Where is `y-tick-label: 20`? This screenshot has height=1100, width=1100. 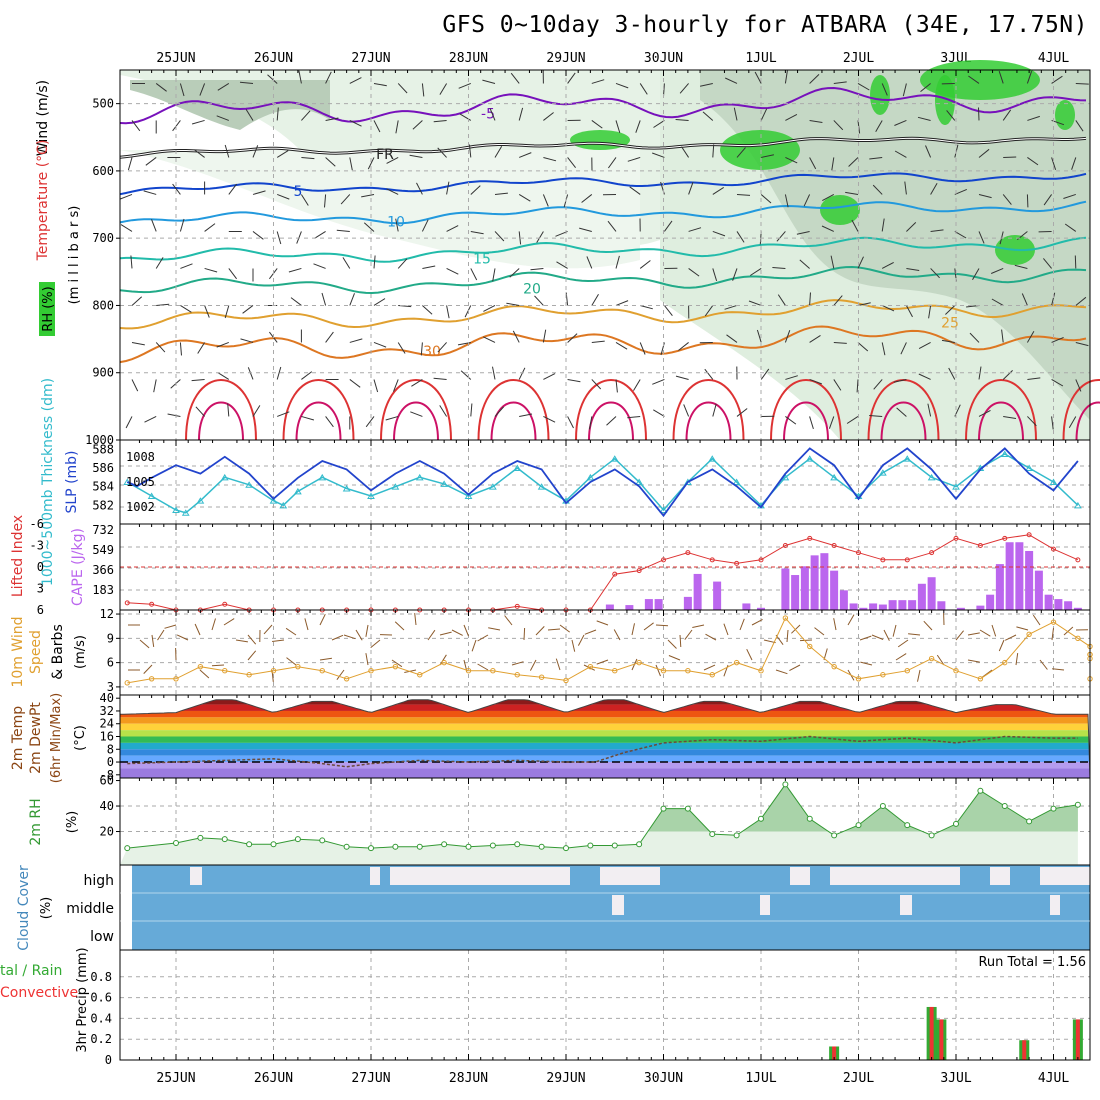
y-tick-label: 20 is located at coordinates (107, 832).